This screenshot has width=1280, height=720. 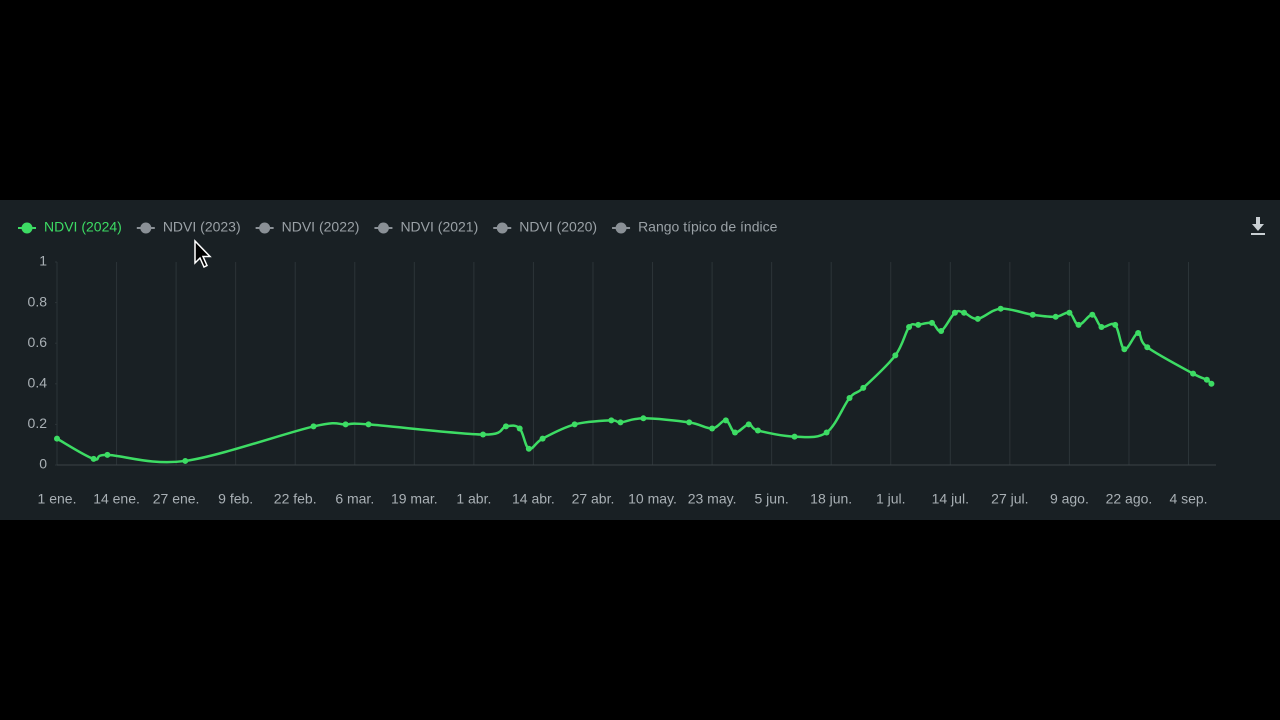 I want to click on legend-item: Rango típico de índice, so click(x=695, y=227).